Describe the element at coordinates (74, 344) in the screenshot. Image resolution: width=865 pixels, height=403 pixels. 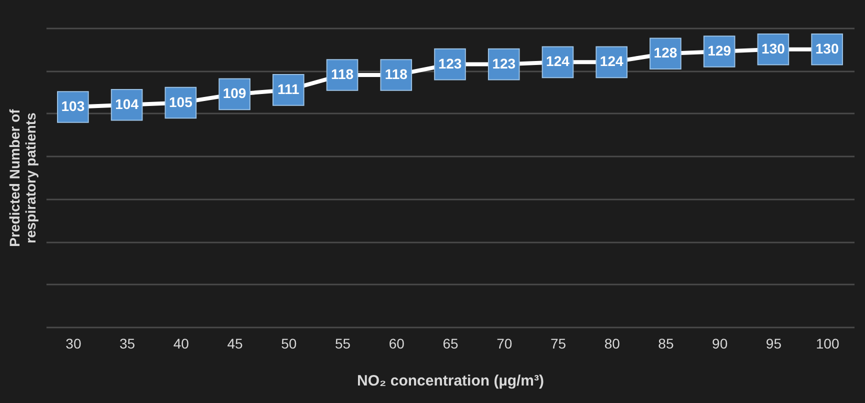
I see `x-tick-label: 30` at that location.